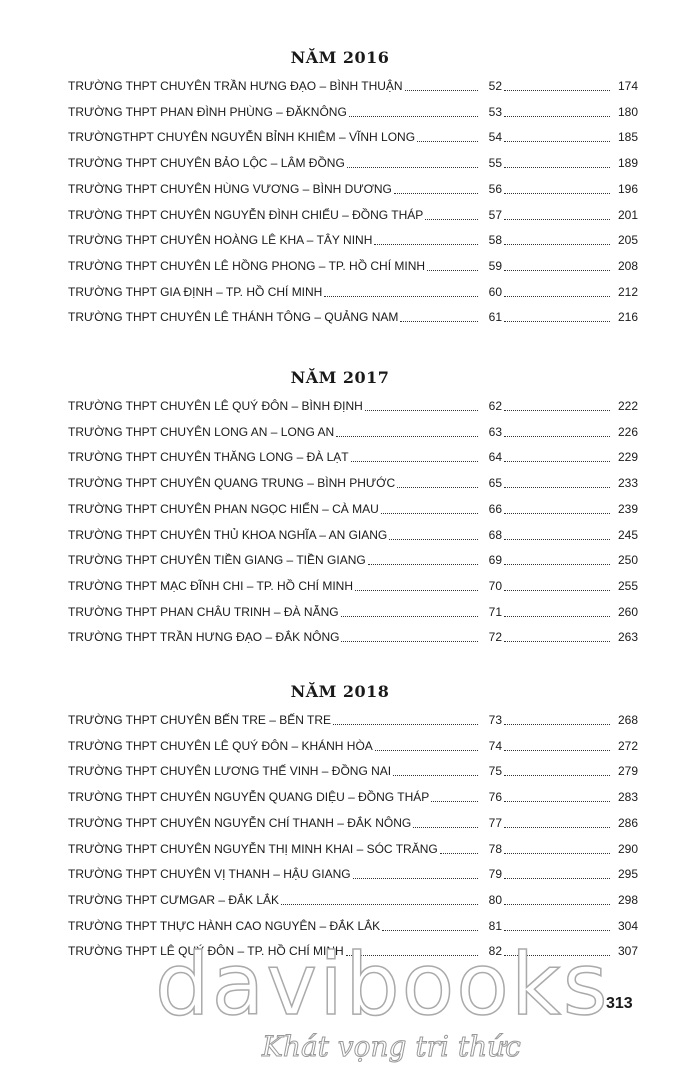  I want to click on entry-page: 295, so click(627, 874).